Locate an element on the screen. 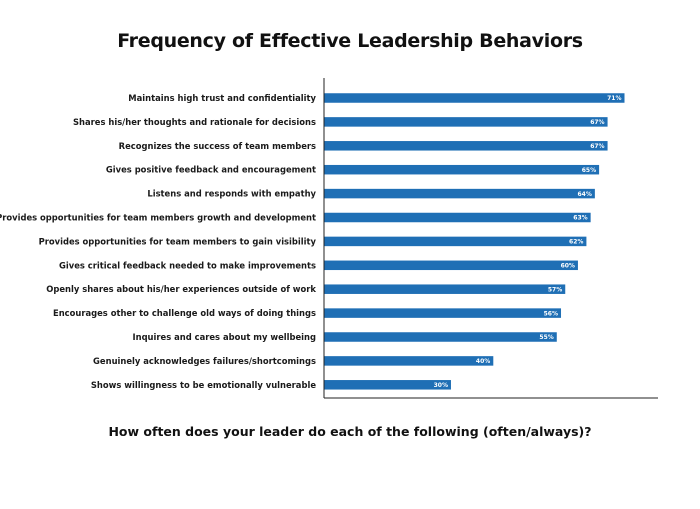  value-label: 56% is located at coordinates (551, 313).